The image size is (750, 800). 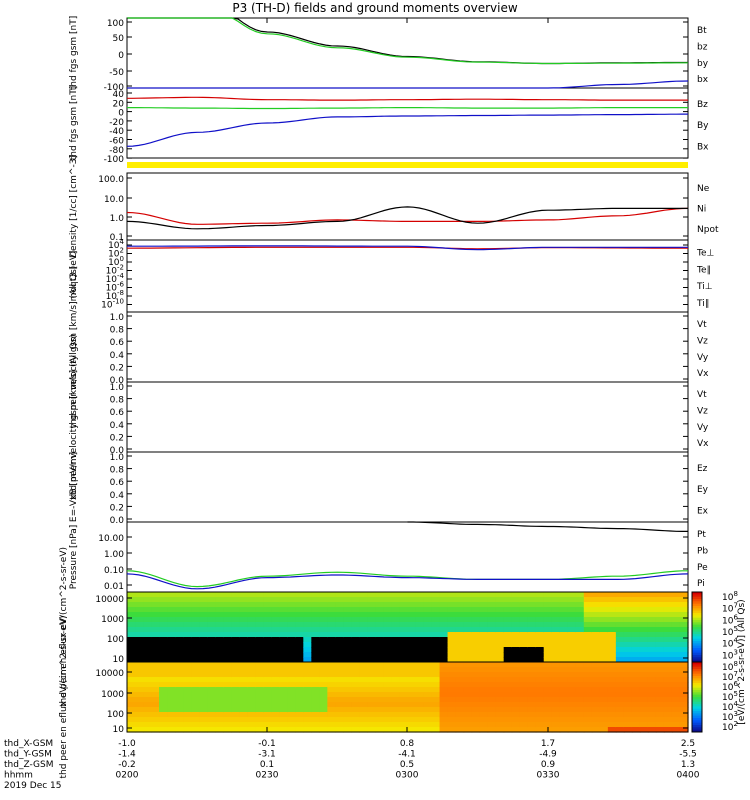 What do you see at coordinates (547, 526) in the screenshot?
I see `series-line-Pt` at bounding box center [547, 526].